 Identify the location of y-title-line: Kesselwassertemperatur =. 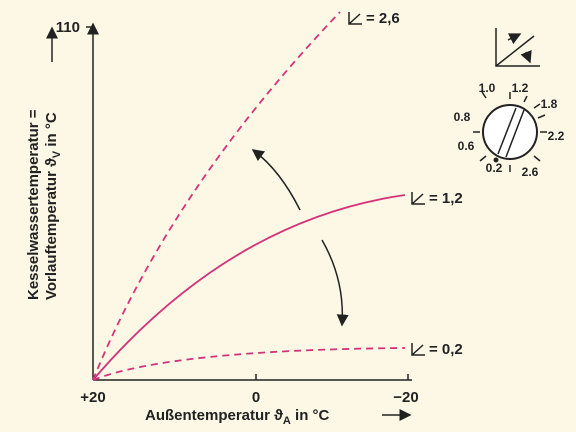
(33, 204).